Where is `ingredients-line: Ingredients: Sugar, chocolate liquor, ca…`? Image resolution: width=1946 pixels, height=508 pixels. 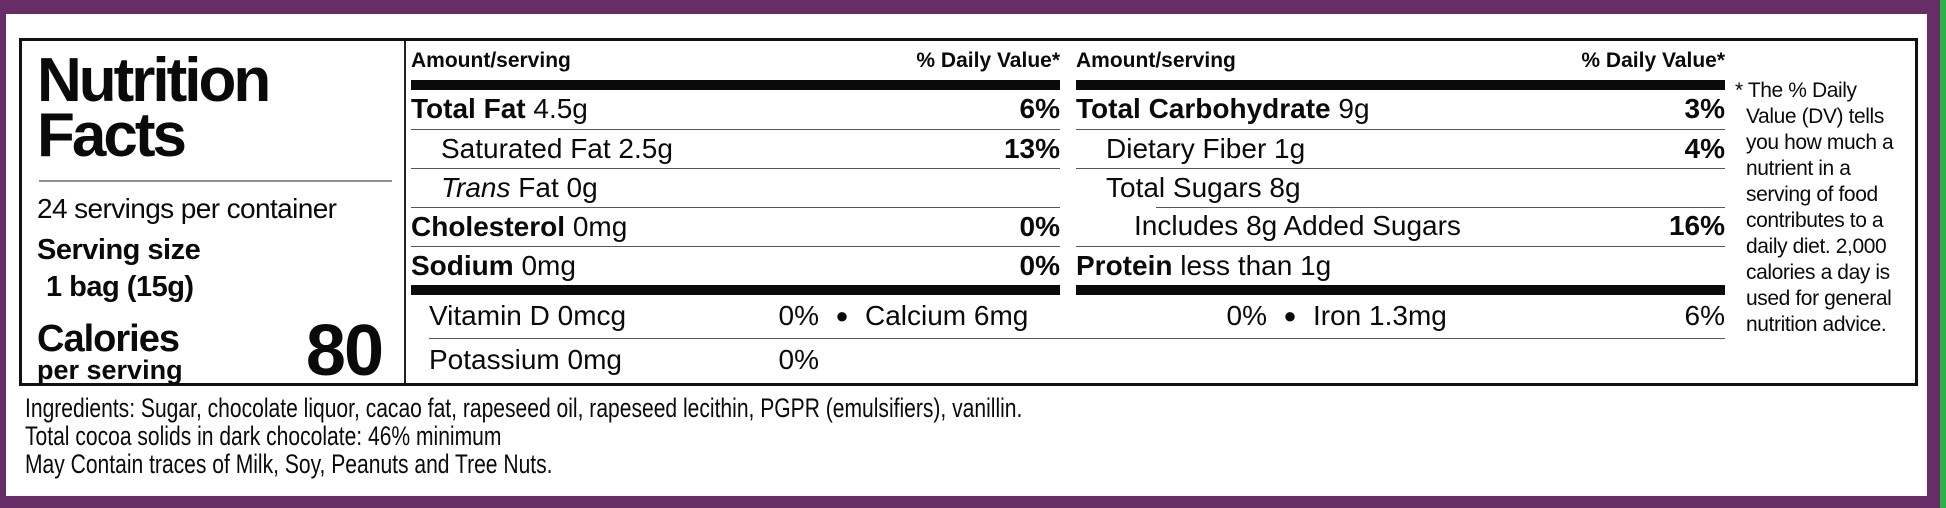 ingredients-line: Ingredients: Sugar, chocolate liquor, ca… is located at coordinates (524, 408).